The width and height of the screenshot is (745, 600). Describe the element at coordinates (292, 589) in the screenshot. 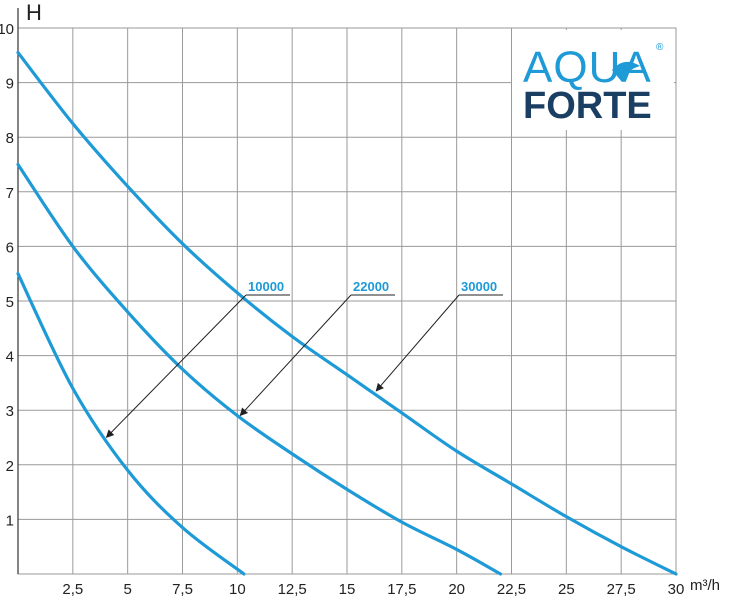

I see `x-tick-label: 12,5` at that location.